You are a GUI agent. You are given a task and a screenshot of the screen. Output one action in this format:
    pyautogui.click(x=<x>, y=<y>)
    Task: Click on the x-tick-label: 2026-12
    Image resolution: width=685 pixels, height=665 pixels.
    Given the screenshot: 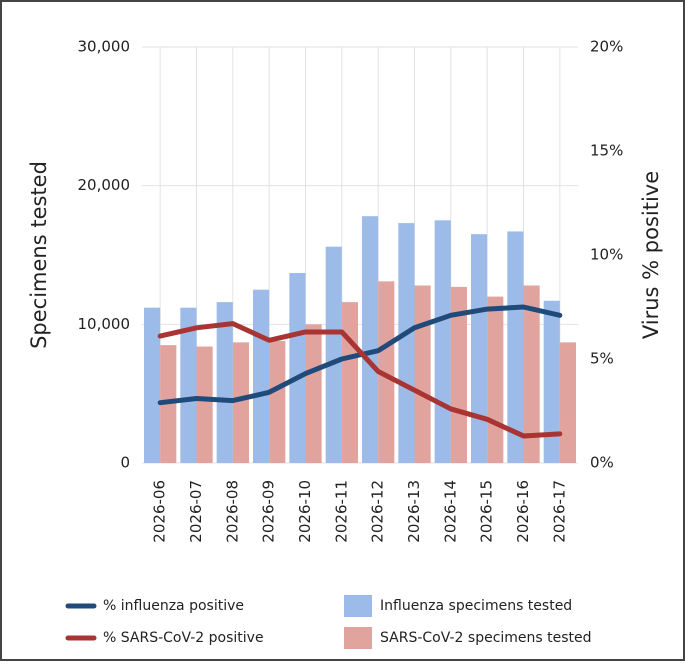 What is the action you would take?
    pyautogui.click(x=378, y=511)
    